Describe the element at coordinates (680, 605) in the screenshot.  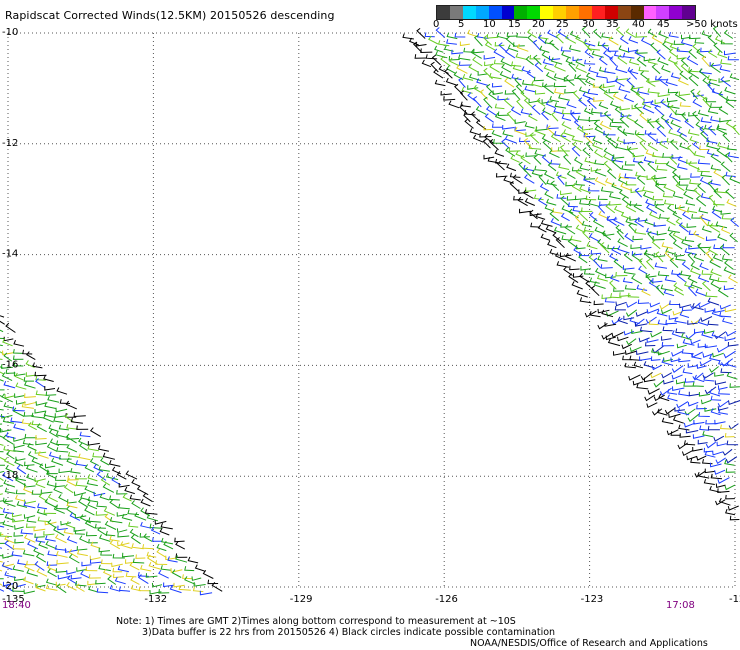
I see `right-swath-time: 17:08` at that location.